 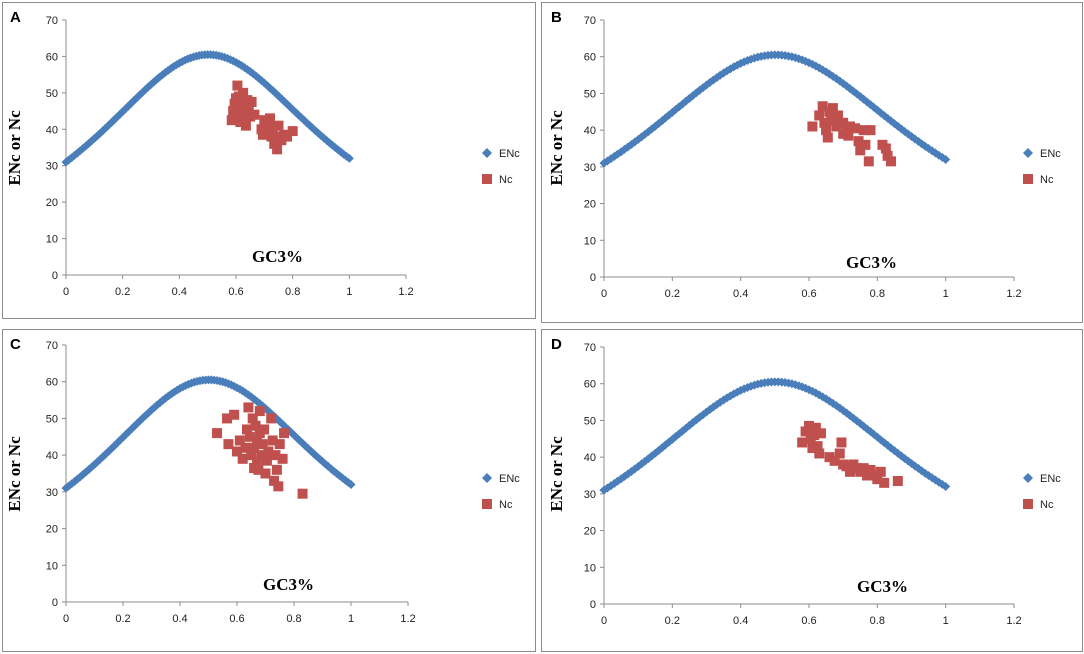 I want to click on legend-nc-marker, so click(x=1028, y=179).